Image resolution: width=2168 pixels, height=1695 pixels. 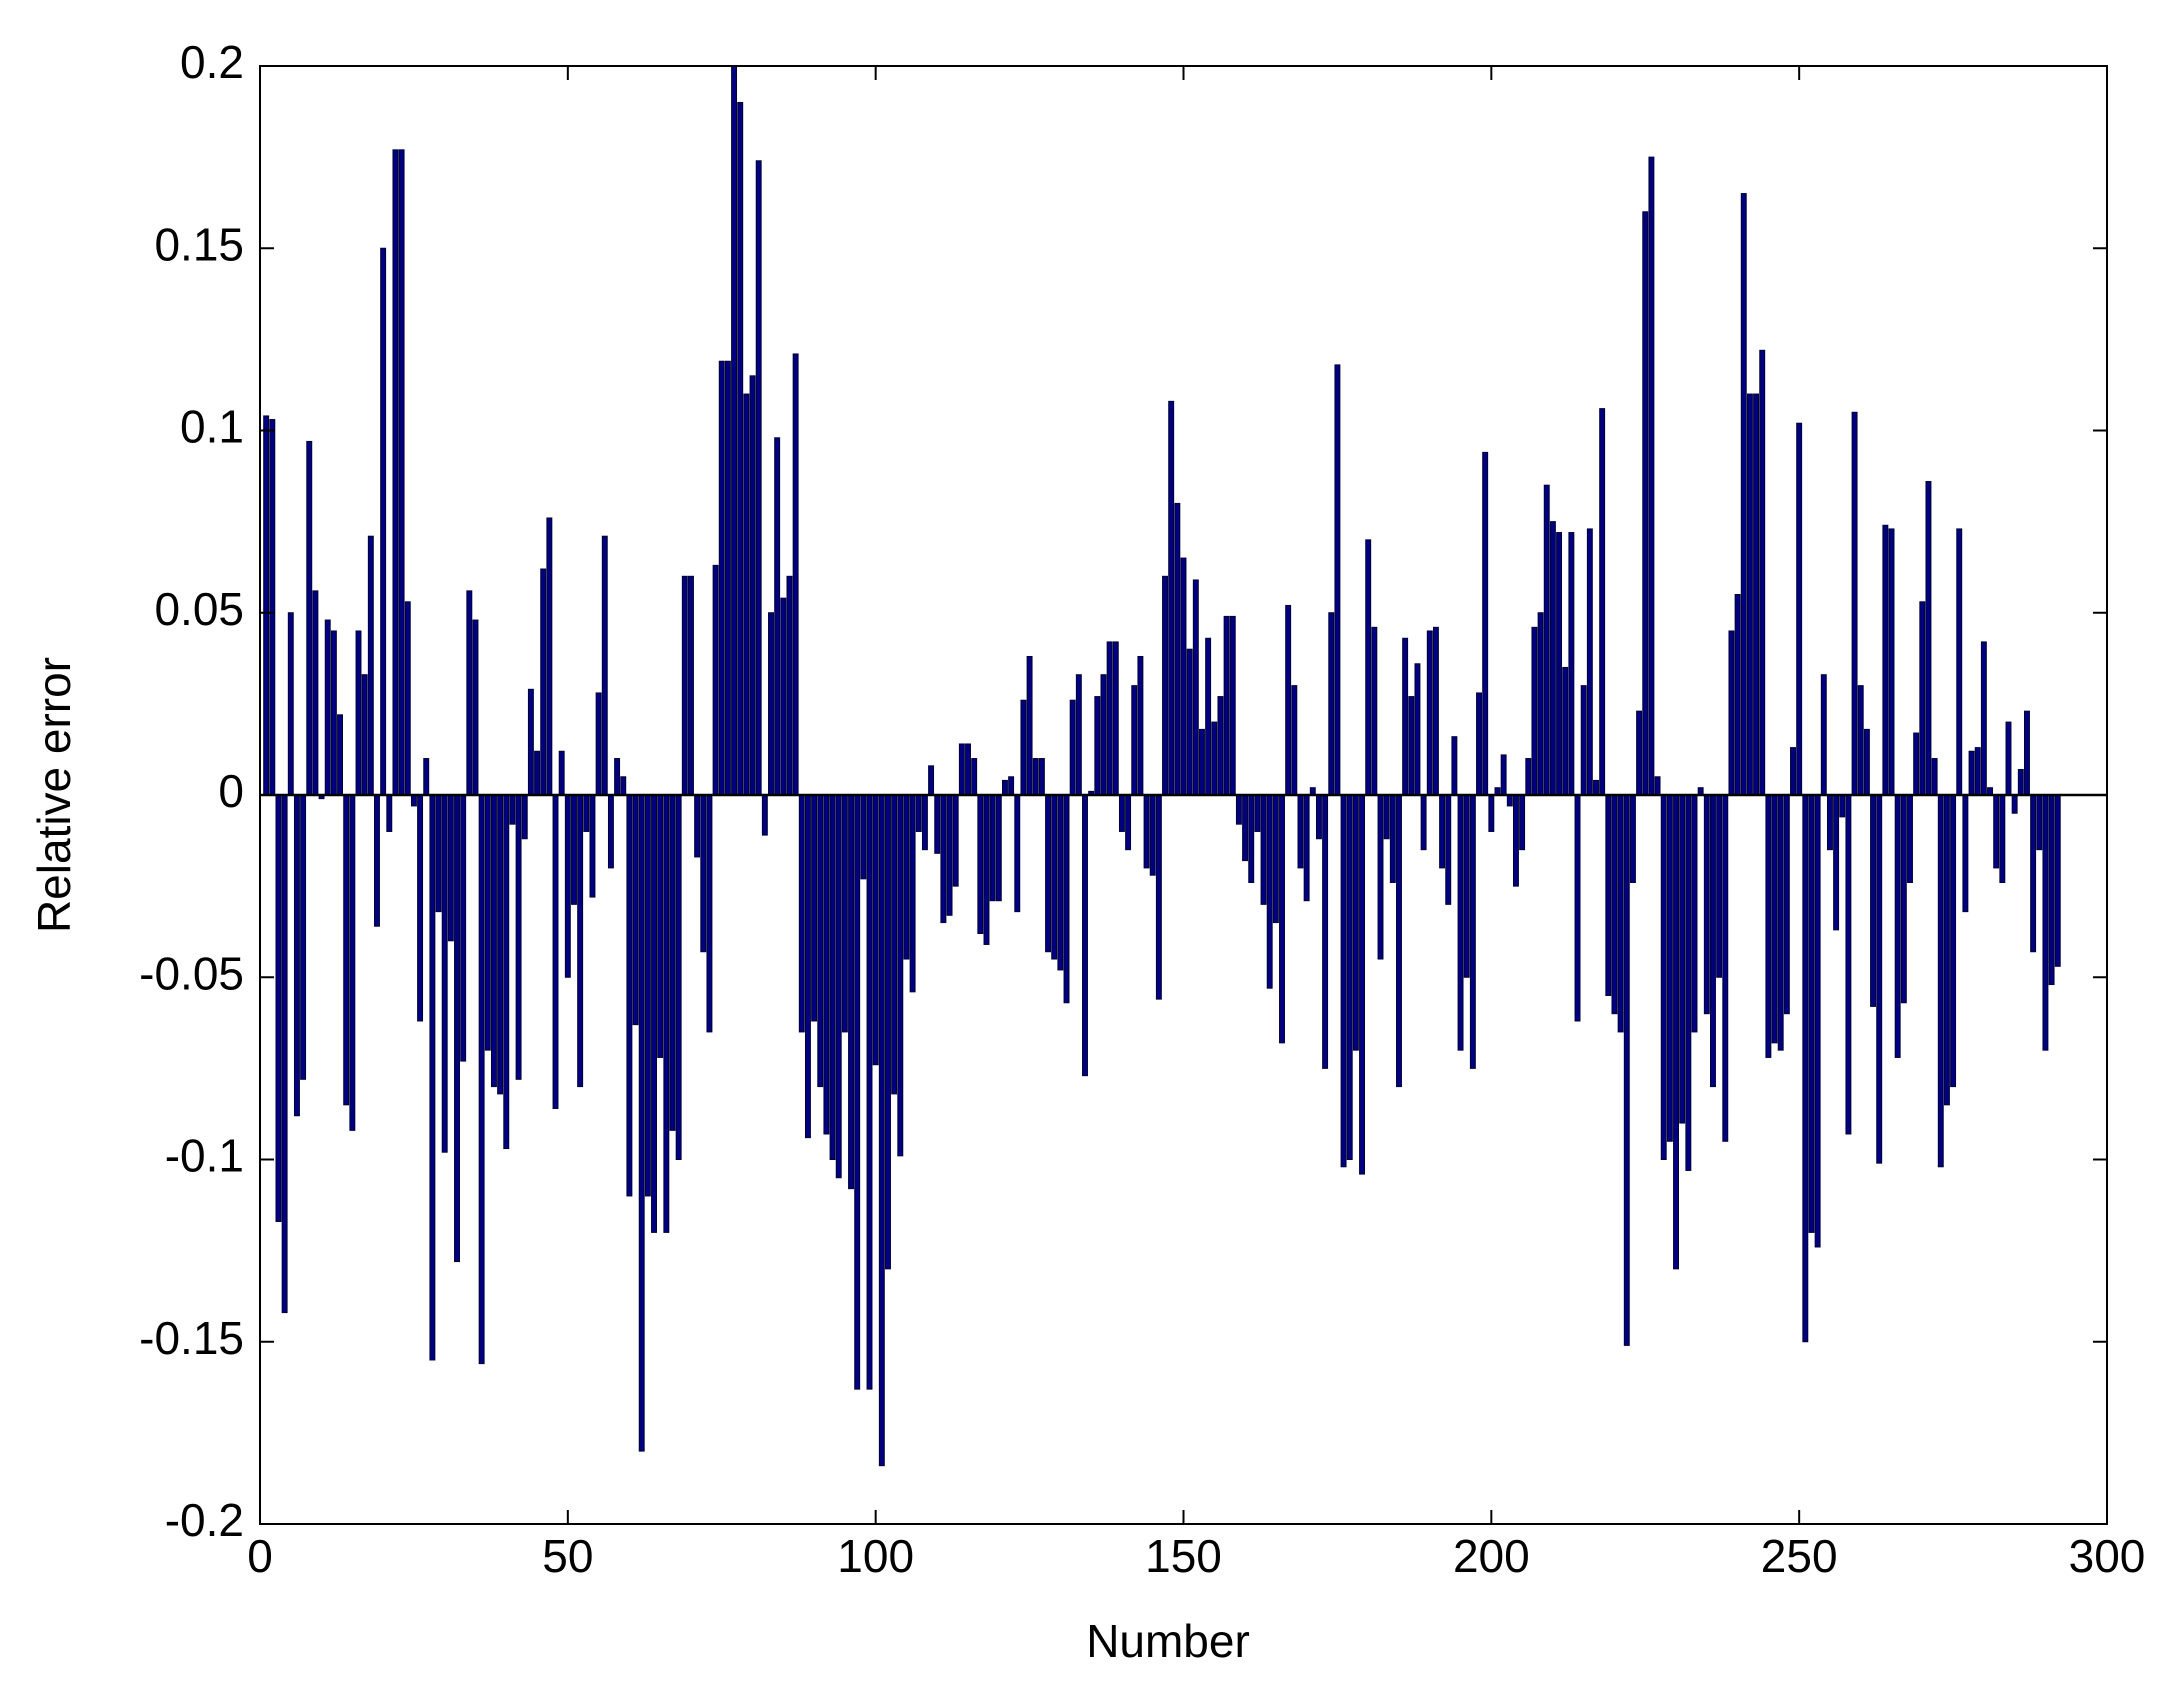 What do you see at coordinates (204, 1520) in the screenshot?
I see `y-tick-label: -0.2` at bounding box center [204, 1520].